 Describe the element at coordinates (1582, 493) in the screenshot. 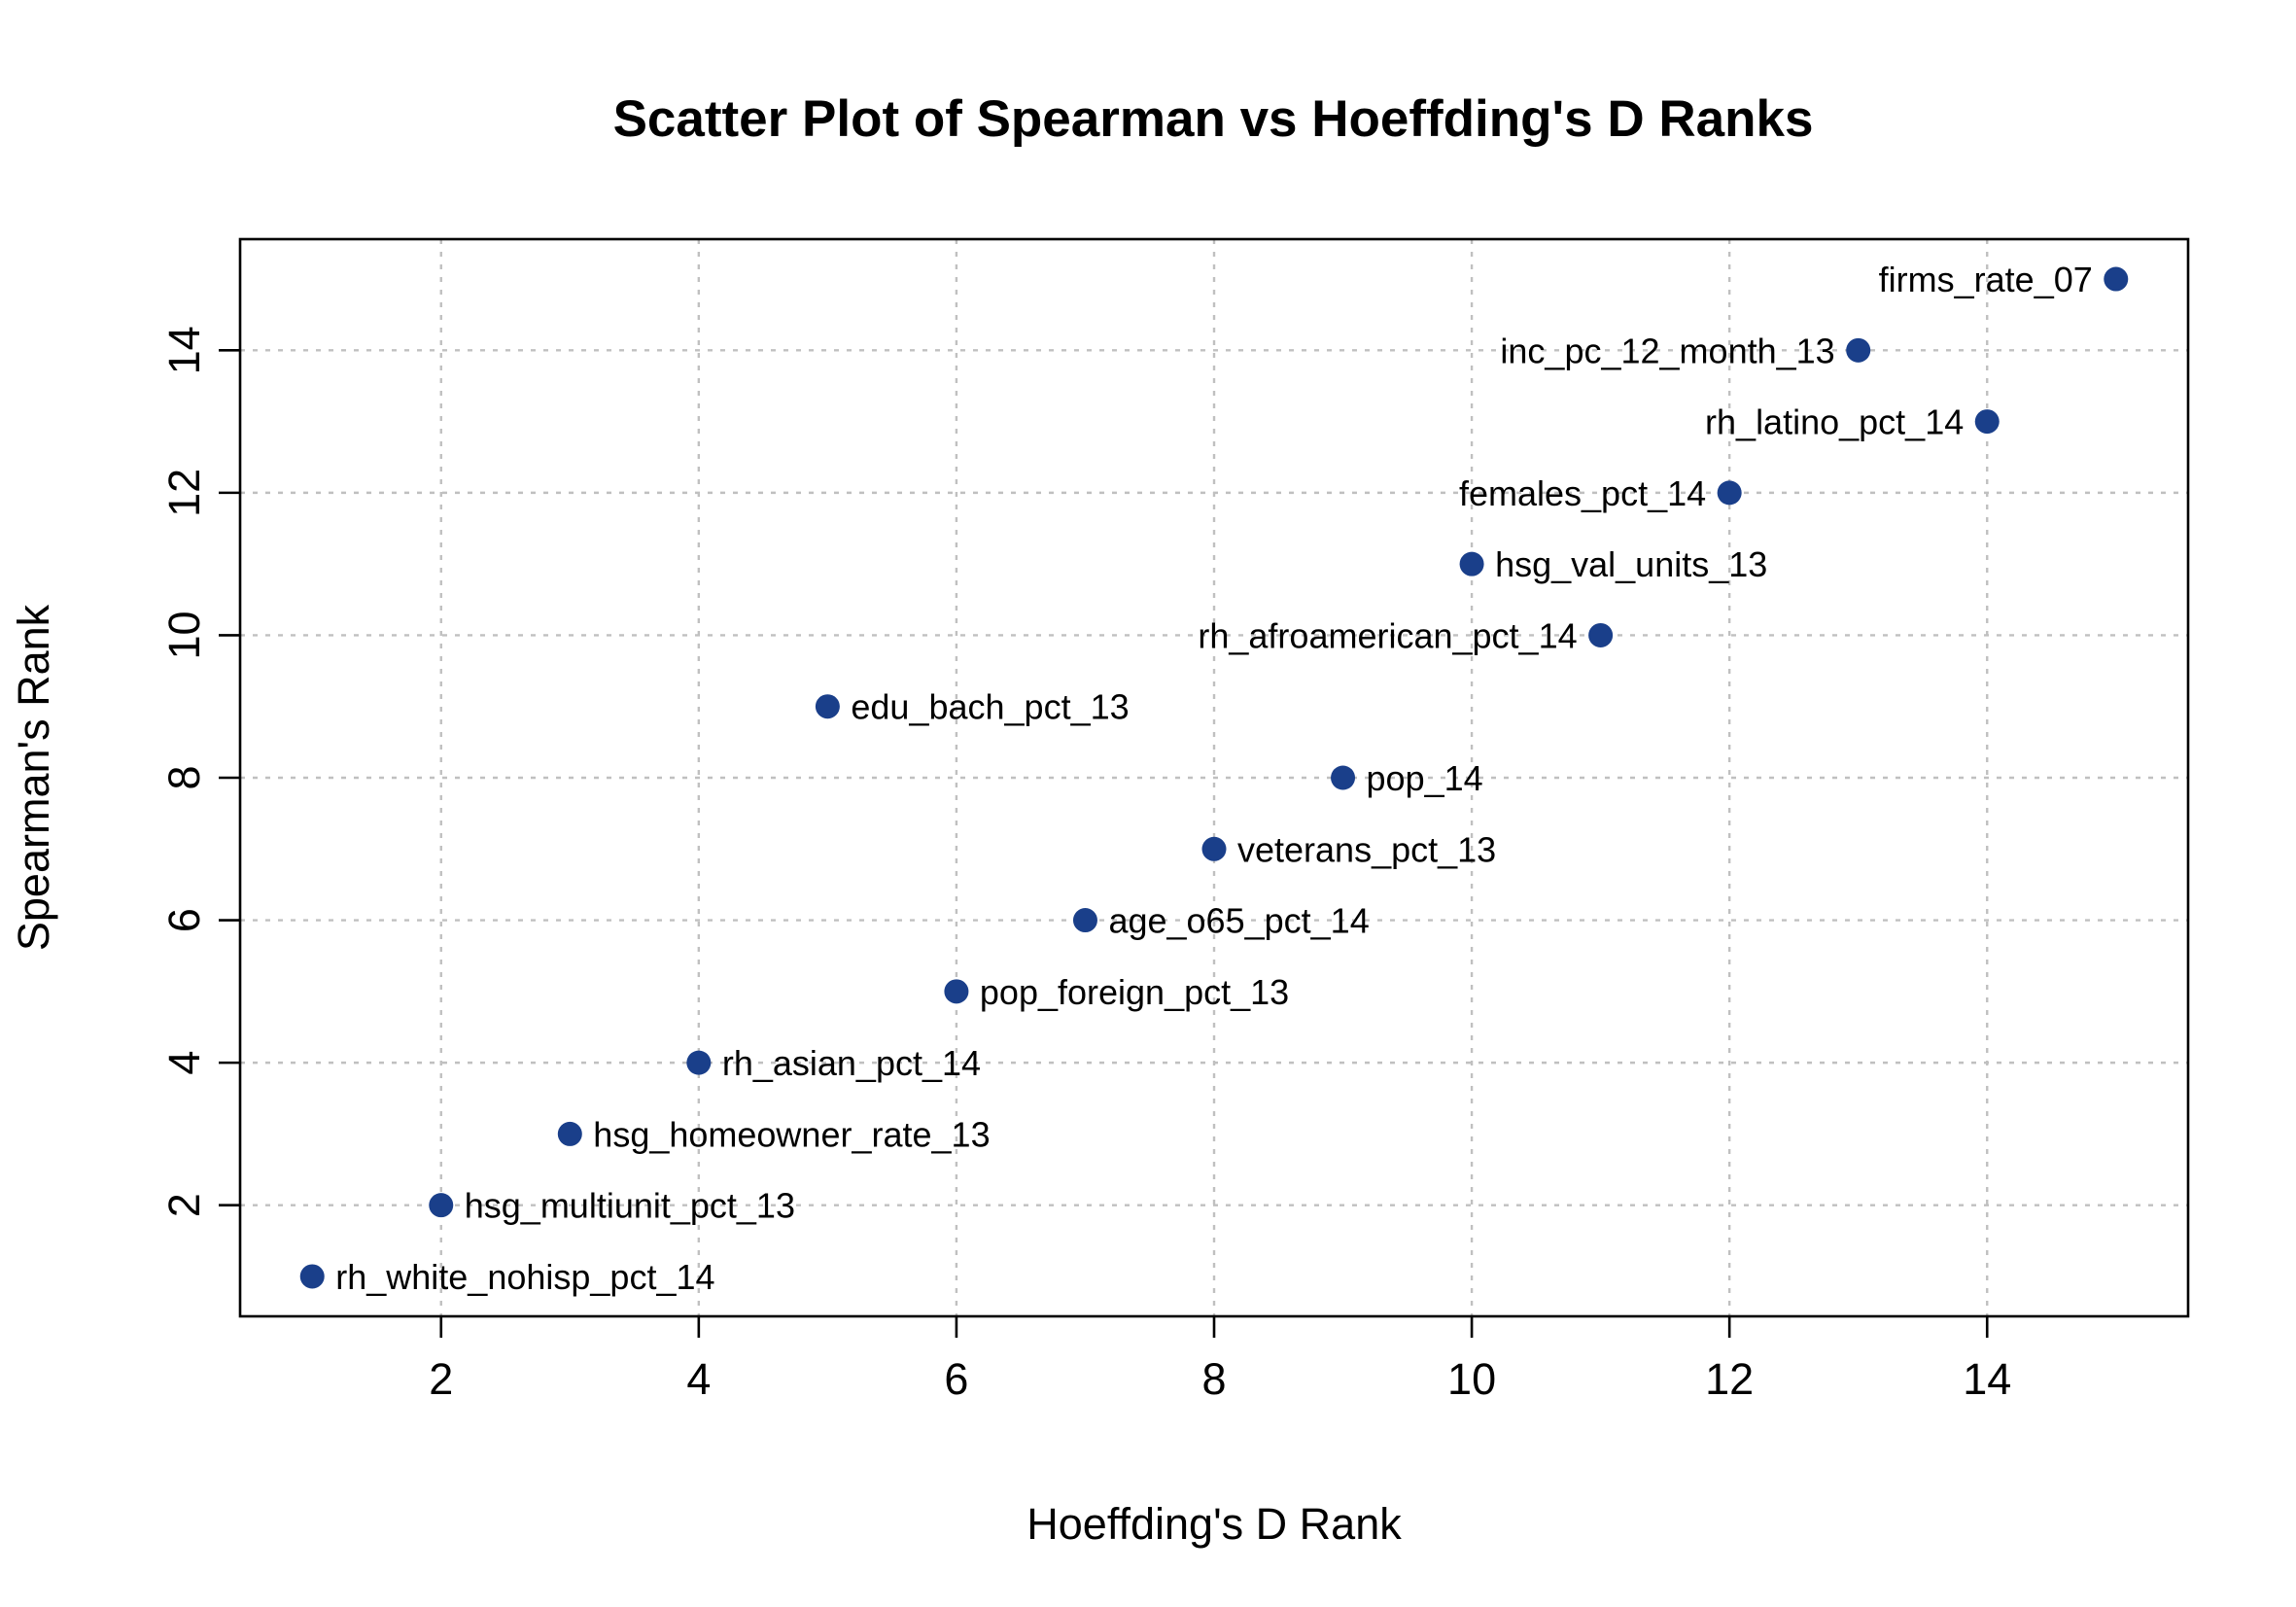

I see `point-label: females_pct_14` at that location.